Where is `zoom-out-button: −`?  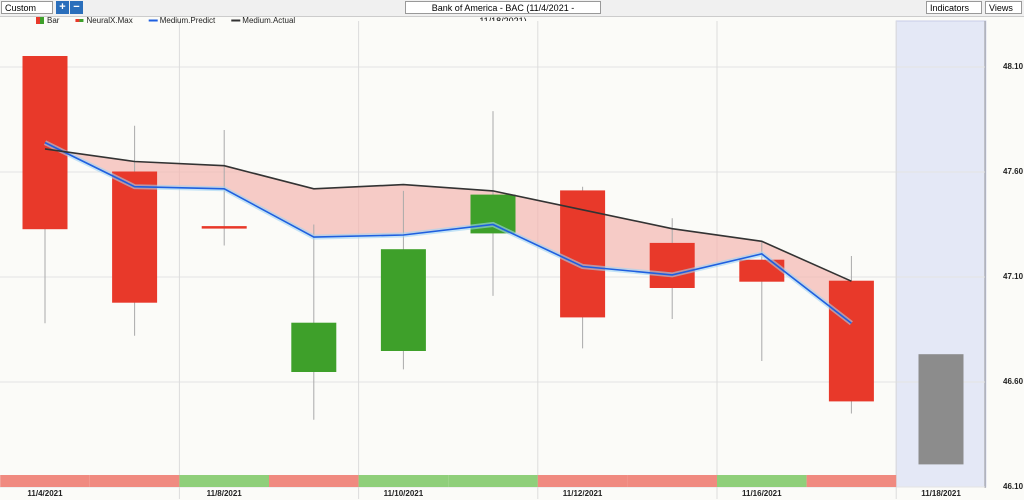 zoom-out-button: − is located at coordinates (76, 7).